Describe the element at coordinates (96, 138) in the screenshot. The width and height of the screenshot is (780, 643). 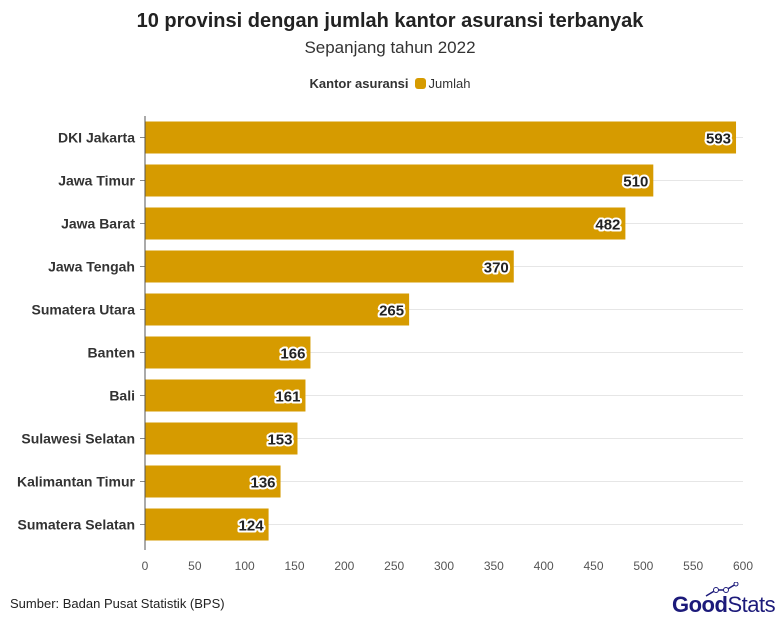
I see `y-tick-label: DKI Jakarta` at that location.